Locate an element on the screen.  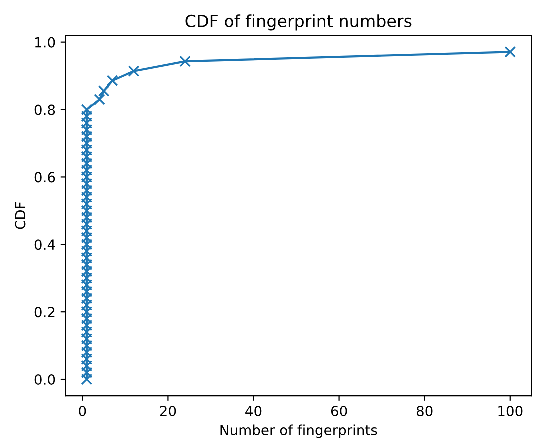
y-tick-label: 1.0 is located at coordinates (45, 42).